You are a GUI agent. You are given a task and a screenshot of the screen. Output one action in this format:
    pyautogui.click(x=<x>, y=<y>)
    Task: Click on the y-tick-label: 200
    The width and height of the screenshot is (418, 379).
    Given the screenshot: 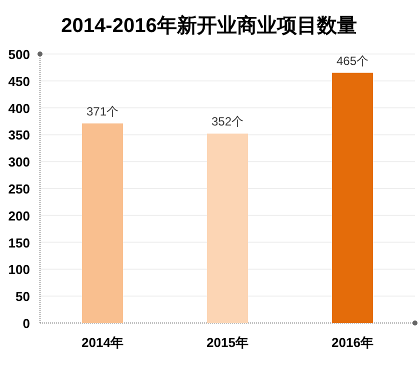 What is the action you would take?
    pyautogui.click(x=19, y=216)
    